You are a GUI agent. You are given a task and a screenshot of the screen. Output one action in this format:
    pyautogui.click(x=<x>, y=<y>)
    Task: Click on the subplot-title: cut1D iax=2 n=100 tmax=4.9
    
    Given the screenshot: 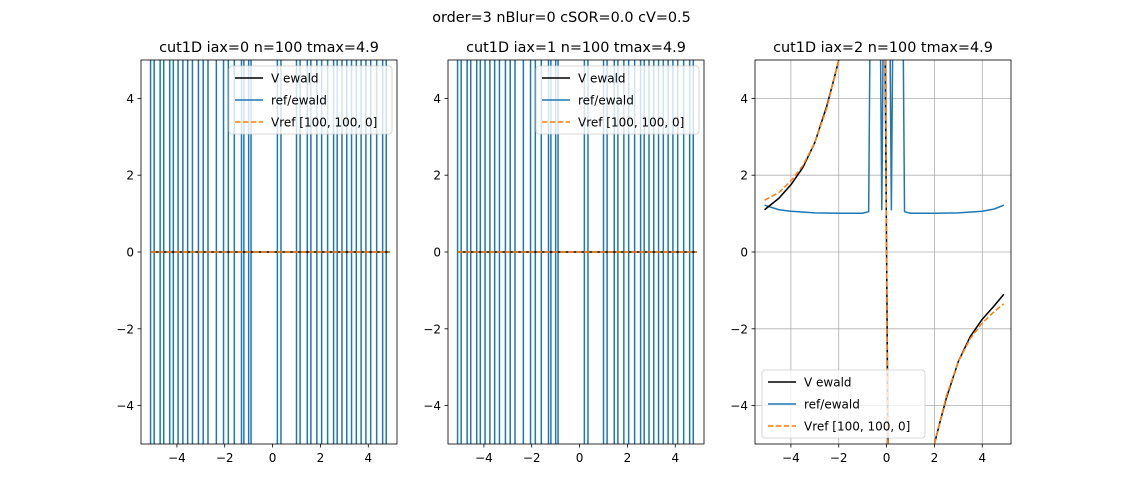 What is the action you would take?
    pyautogui.click(x=883, y=48)
    